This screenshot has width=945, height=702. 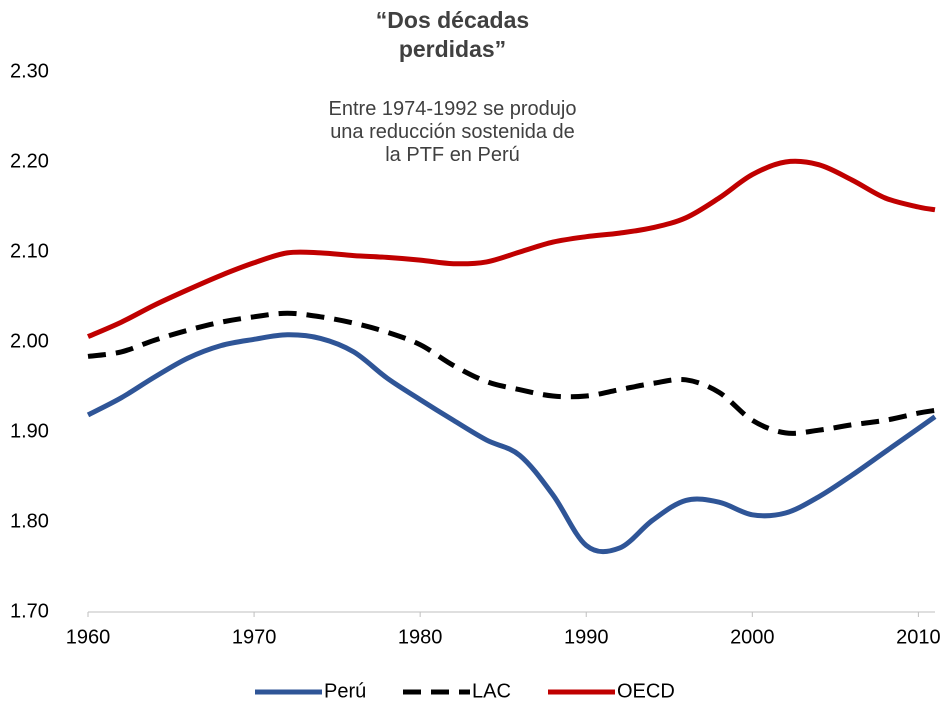 What do you see at coordinates (29, 611) in the screenshot?
I see `y-tick-label: 1.70` at bounding box center [29, 611].